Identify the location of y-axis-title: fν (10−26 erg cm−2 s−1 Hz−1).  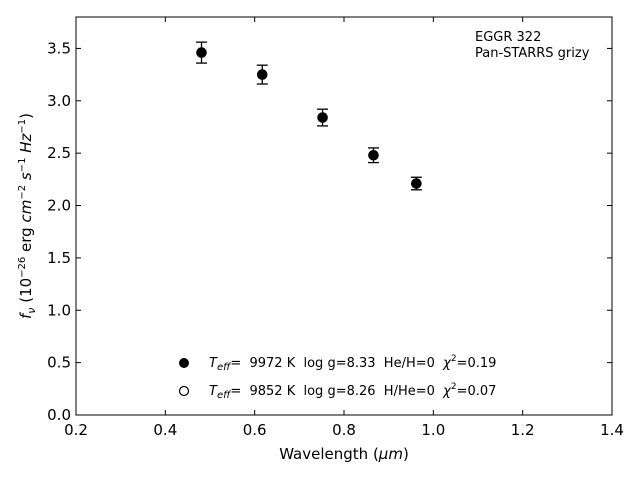
(27, 216).